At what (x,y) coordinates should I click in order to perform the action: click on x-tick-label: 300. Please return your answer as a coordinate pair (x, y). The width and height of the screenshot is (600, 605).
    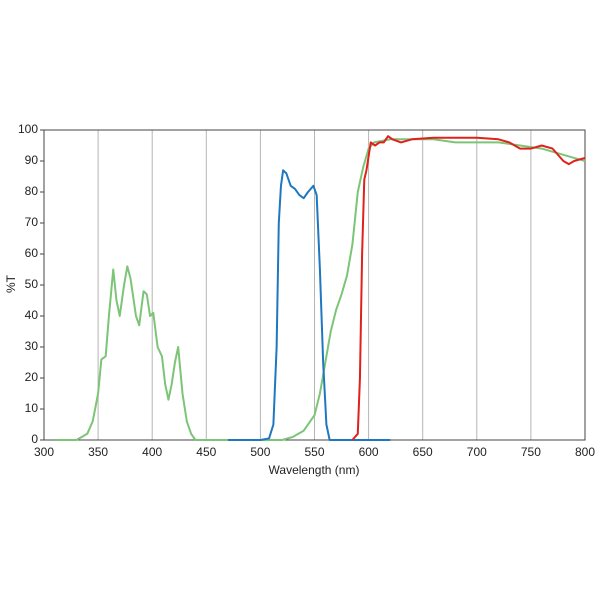
    Looking at the image, I should click on (44, 452).